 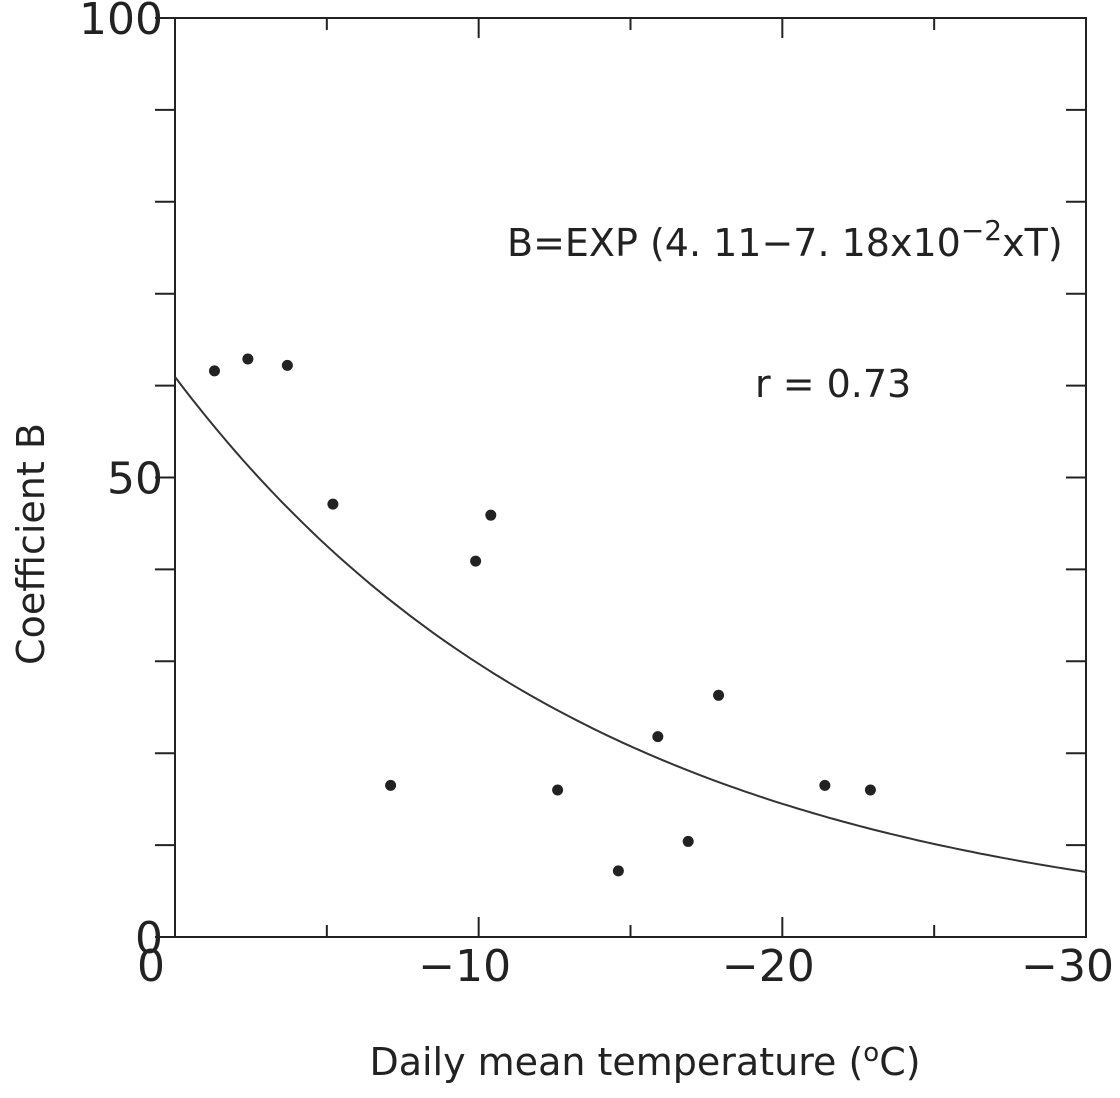 What do you see at coordinates (464, 966) in the screenshot?
I see `x-tick-label: −10` at bounding box center [464, 966].